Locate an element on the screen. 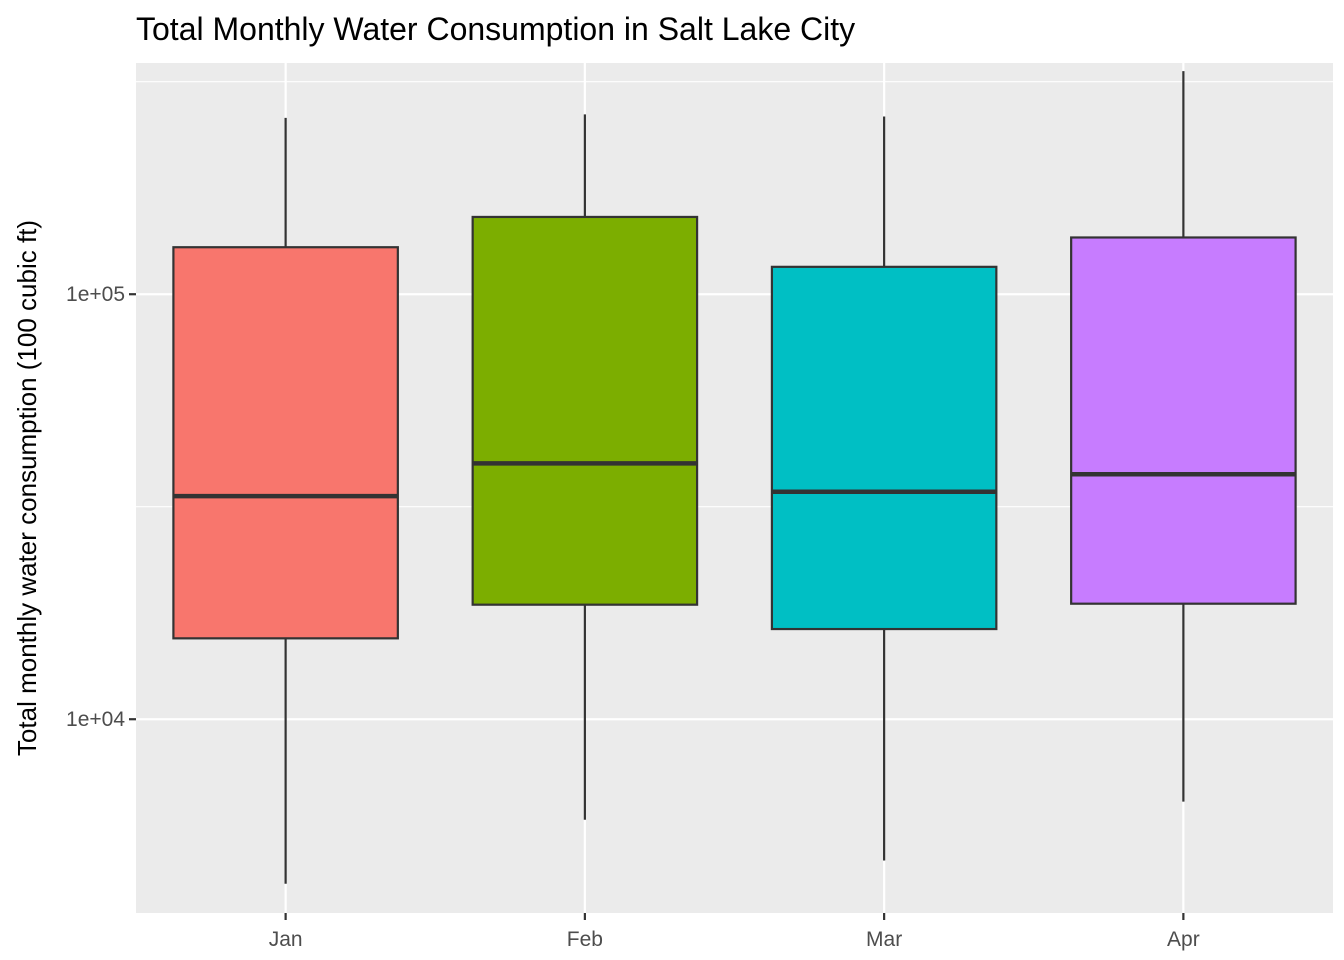 This screenshot has height=960, width=1344. box-feb is located at coordinates (585, 467).